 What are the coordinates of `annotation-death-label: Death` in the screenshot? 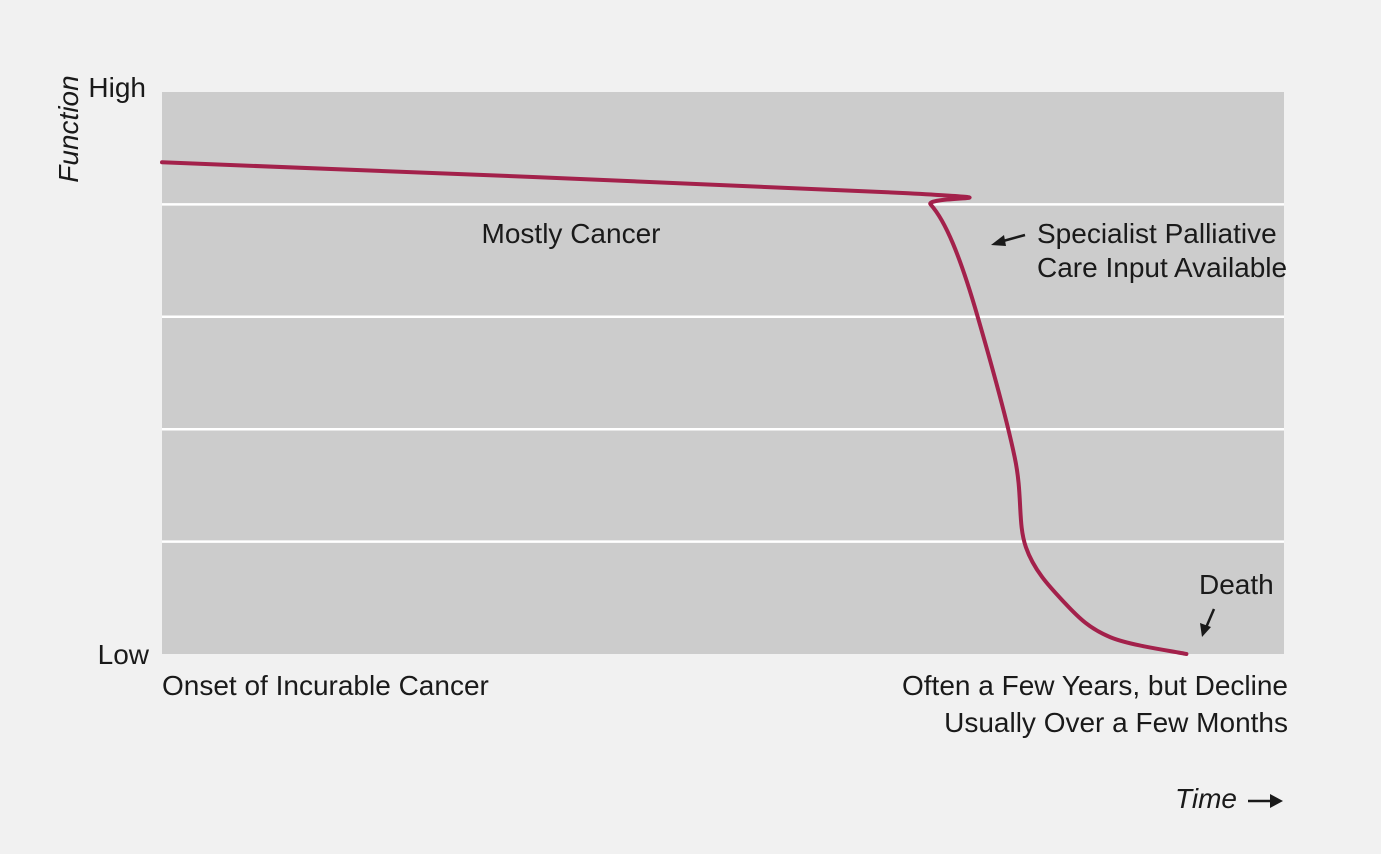 It's located at (1236, 584).